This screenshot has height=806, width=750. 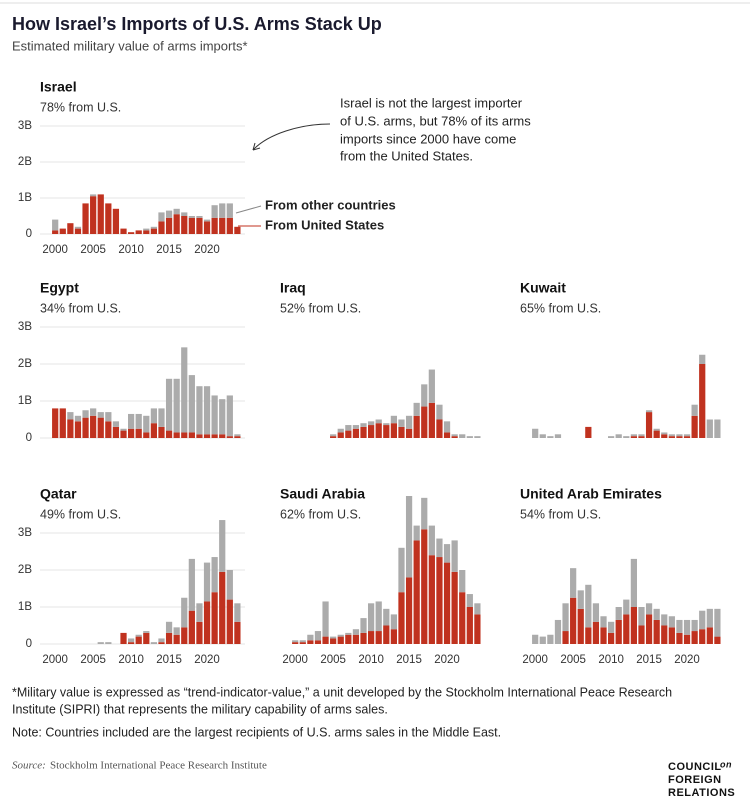 What do you see at coordinates (25, 126) in the screenshot?
I see `y-tick-label: 3B` at bounding box center [25, 126].